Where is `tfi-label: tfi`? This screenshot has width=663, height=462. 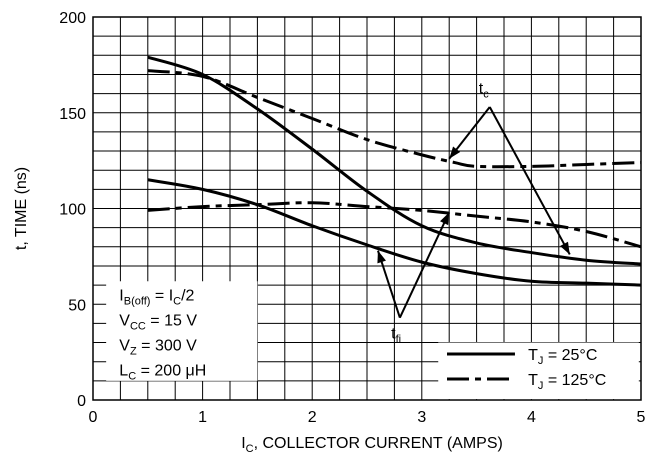 tfi-label: tfi is located at coordinates (396, 336).